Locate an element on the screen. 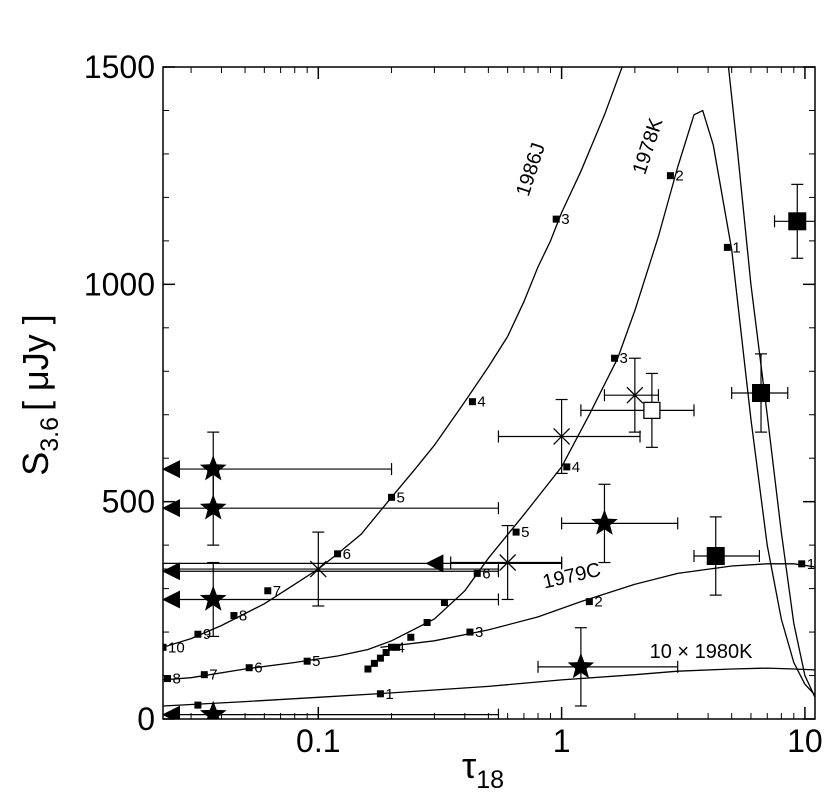  x-tick-label: 0.1 is located at coordinates (318, 741).